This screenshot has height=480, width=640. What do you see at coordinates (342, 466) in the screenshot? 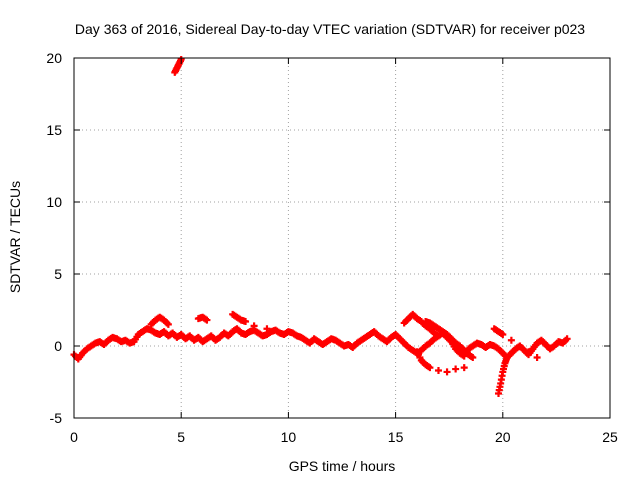
I see `x-axis-label: GPS time / hours` at bounding box center [342, 466].